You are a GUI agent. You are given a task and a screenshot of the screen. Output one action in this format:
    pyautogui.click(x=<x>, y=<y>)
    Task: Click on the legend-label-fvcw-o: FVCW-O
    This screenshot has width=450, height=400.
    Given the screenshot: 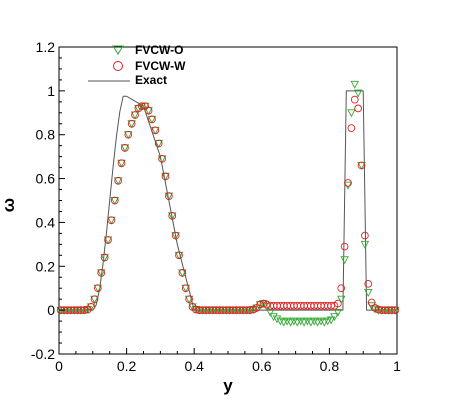 What is the action you would take?
    pyautogui.click(x=159, y=50)
    